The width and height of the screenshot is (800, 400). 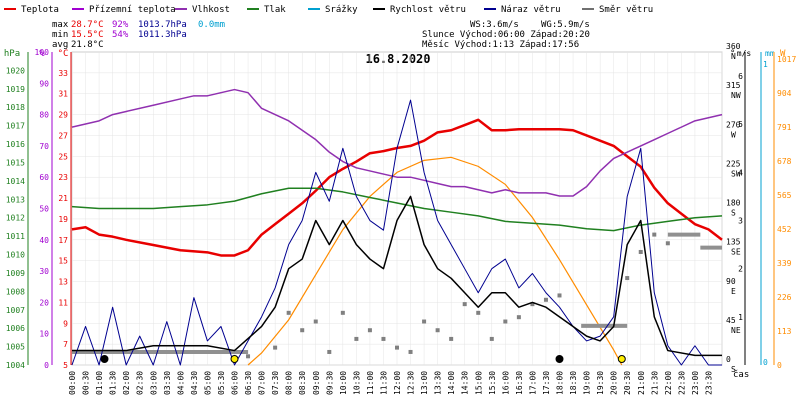 I want to click on tick-label: 180, so click(x=733, y=203).